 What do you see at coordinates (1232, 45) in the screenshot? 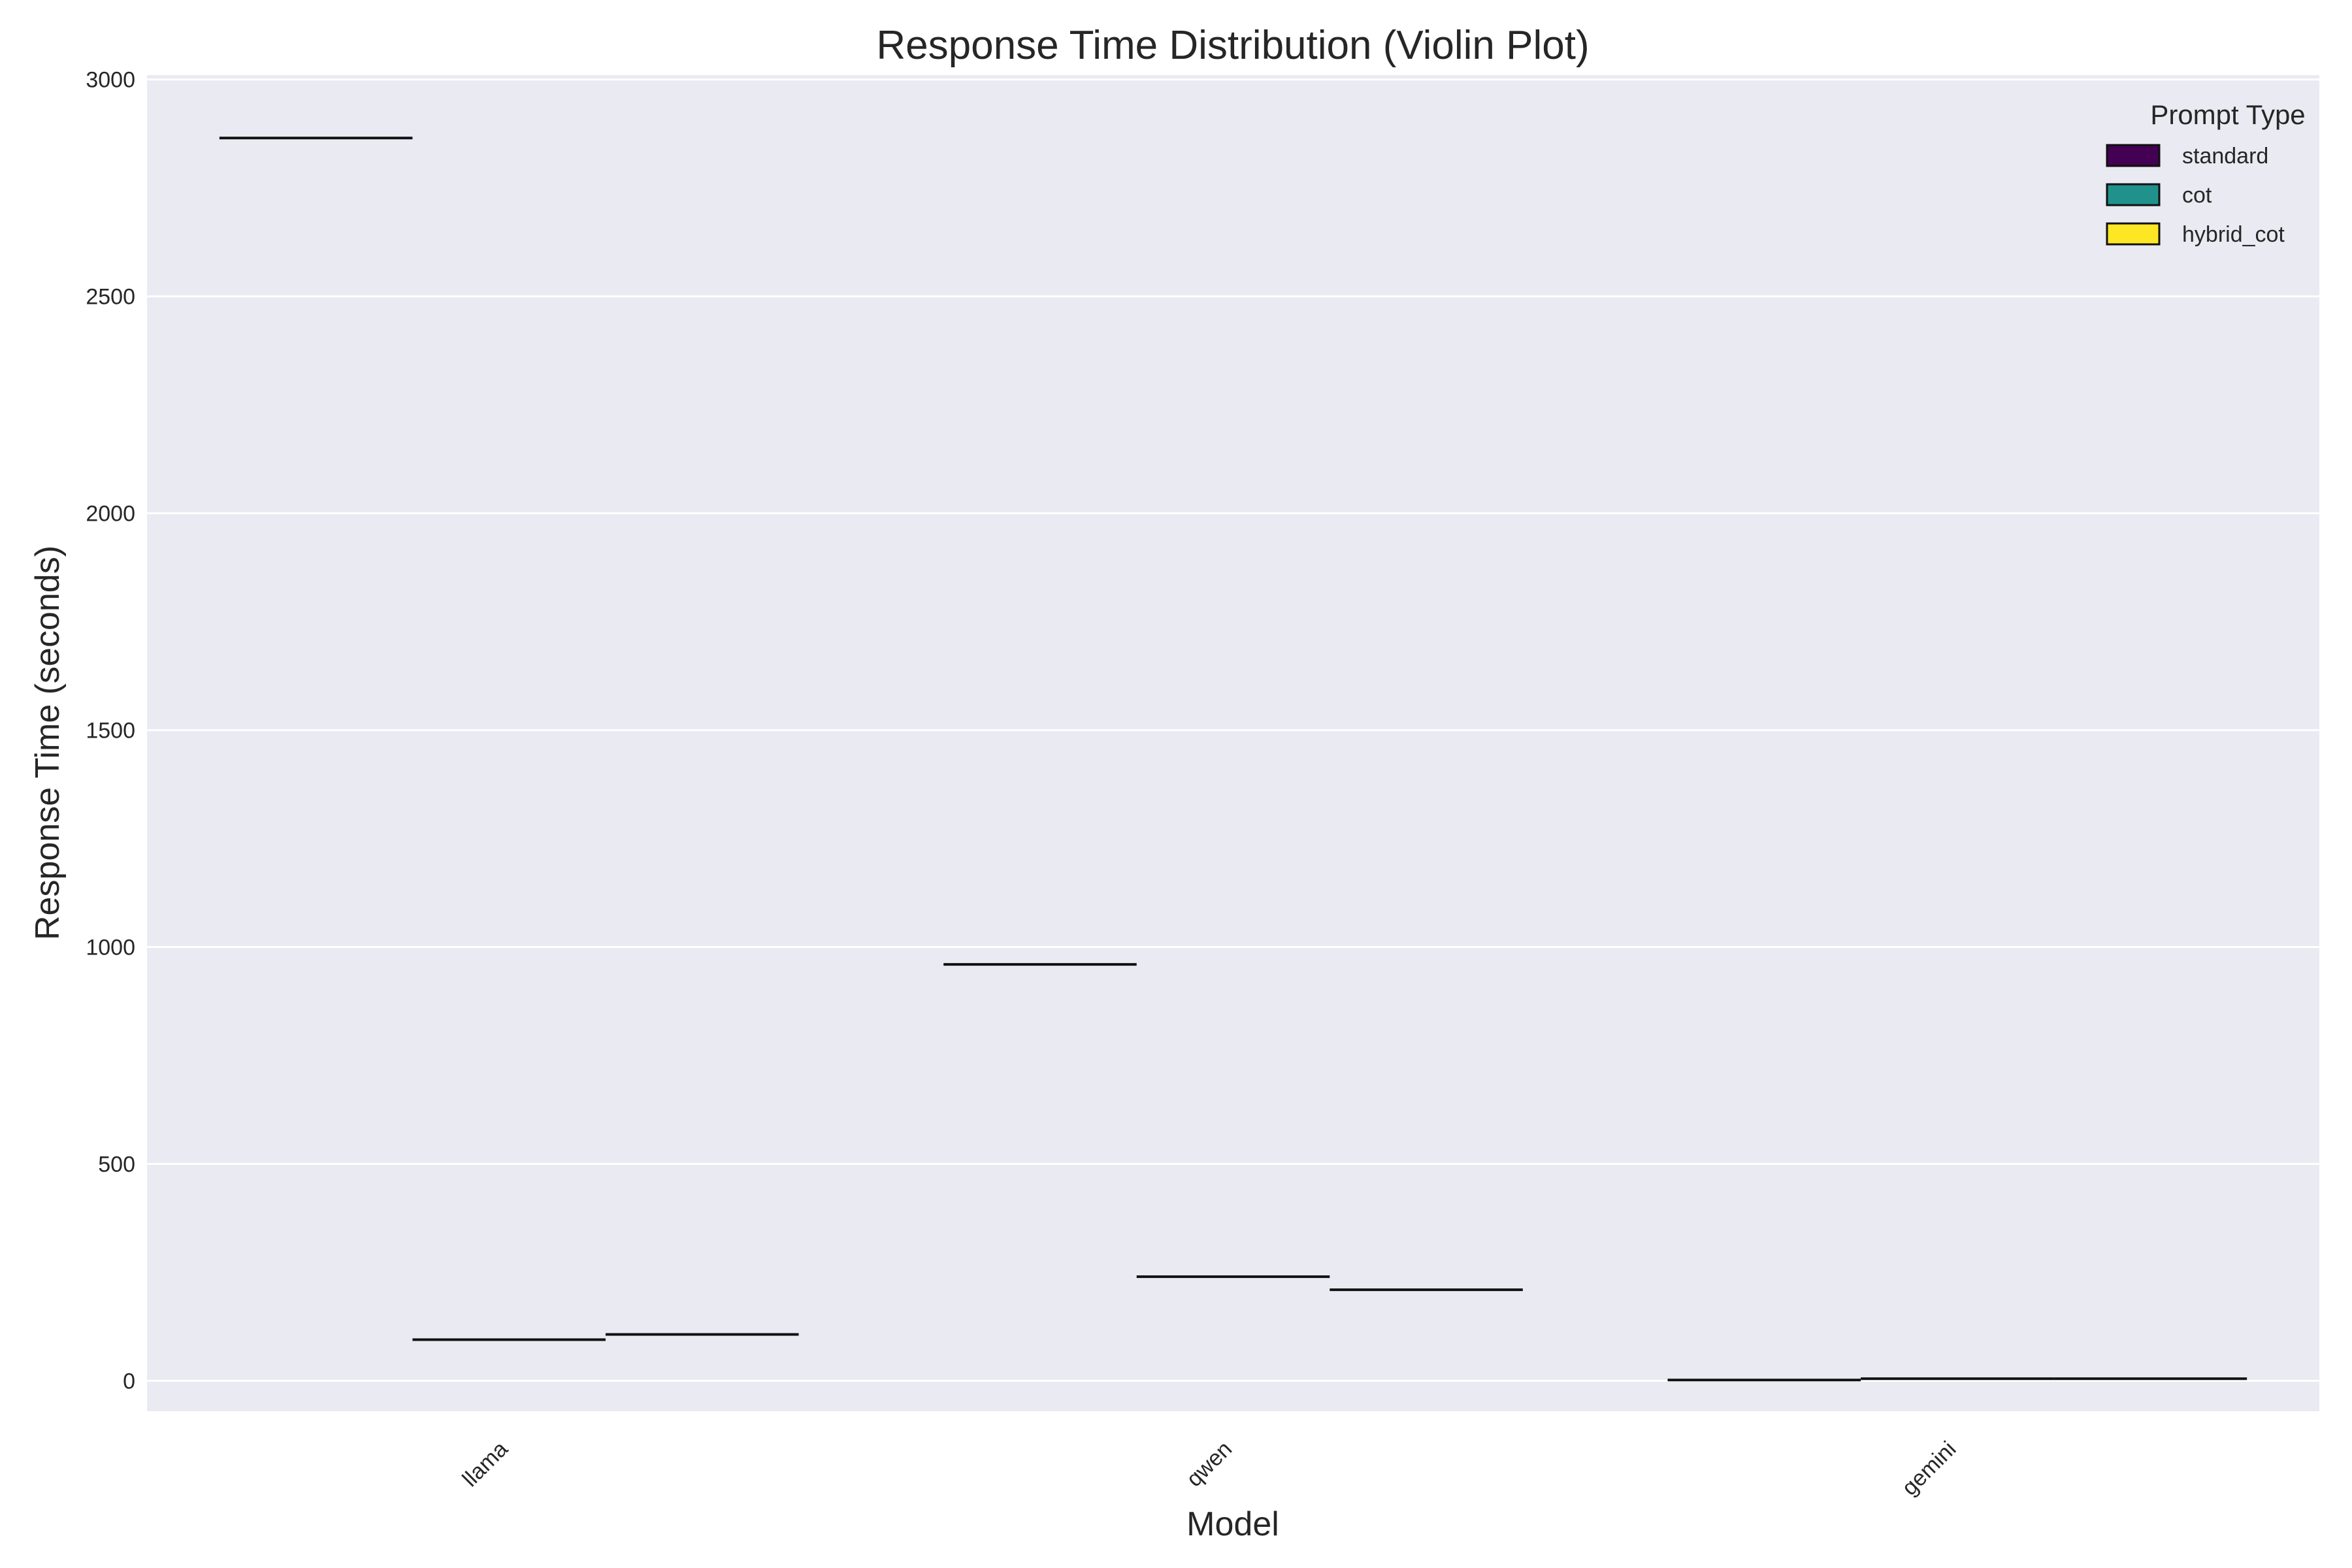
I see `chart-title: Response Time Distribution (Violin Plot)` at bounding box center [1232, 45].